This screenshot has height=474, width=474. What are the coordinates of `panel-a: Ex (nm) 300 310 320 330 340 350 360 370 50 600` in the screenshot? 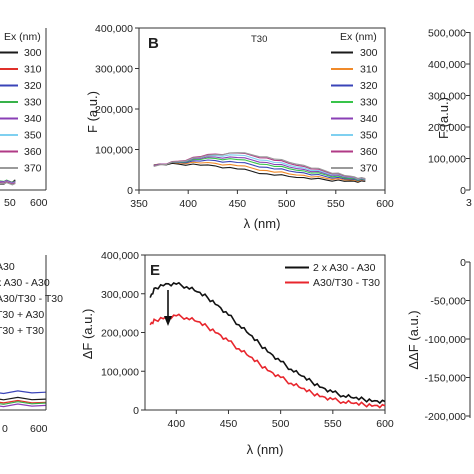 It's located at (24, 118).